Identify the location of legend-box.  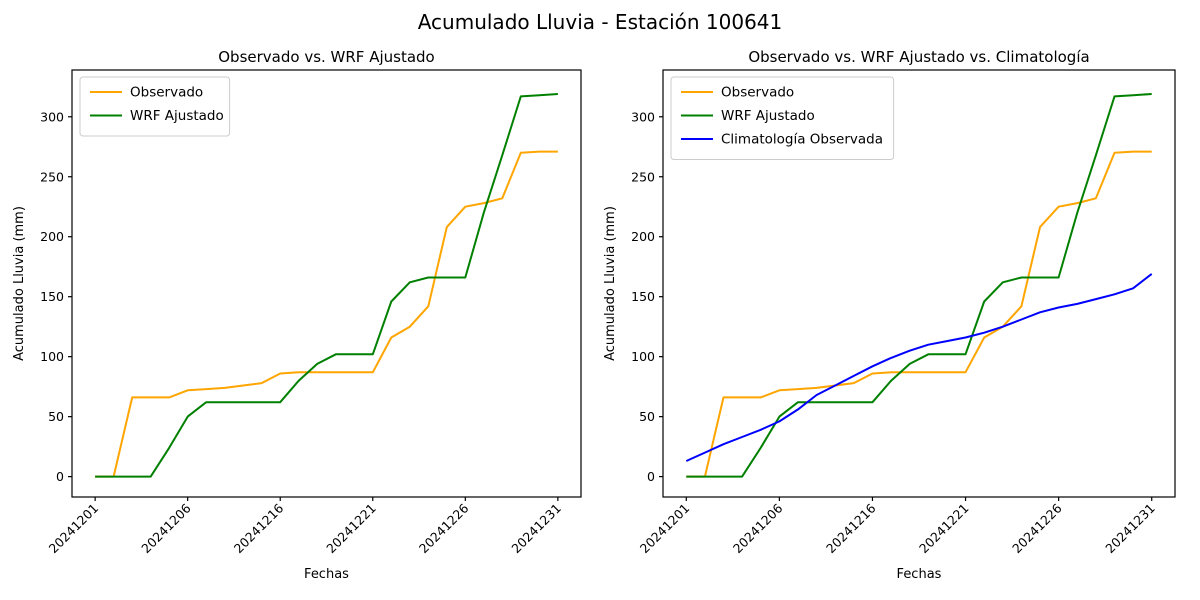
(782, 118).